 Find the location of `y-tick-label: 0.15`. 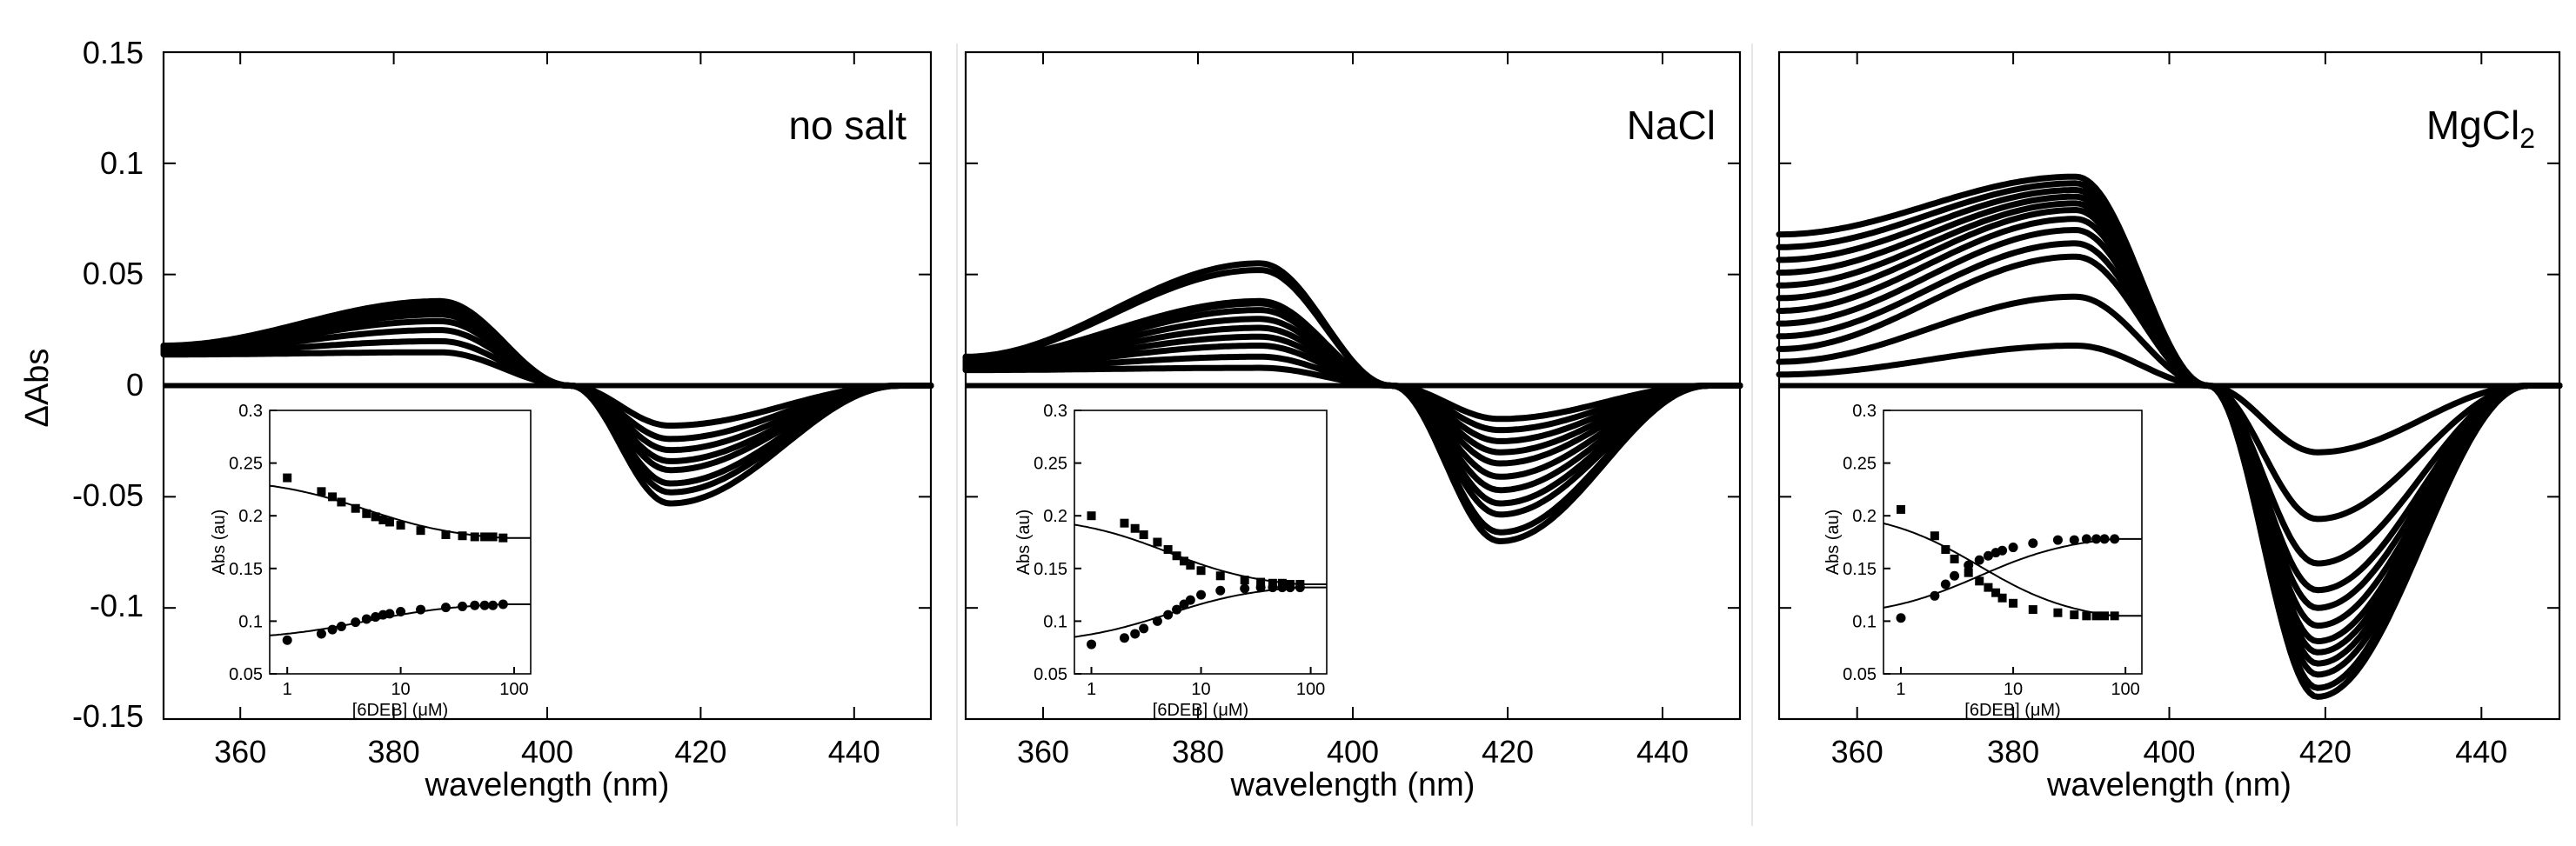

y-tick-label: 0.15 is located at coordinates (114, 52).